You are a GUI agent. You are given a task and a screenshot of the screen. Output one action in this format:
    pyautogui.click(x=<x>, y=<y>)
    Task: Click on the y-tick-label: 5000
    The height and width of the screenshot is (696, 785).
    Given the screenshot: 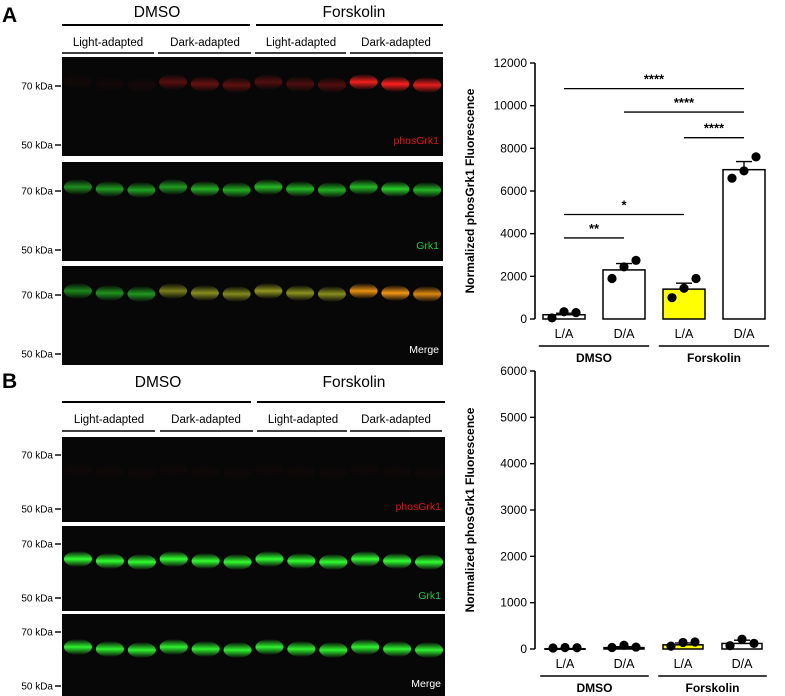 What is the action you would take?
    pyautogui.click(x=513, y=417)
    